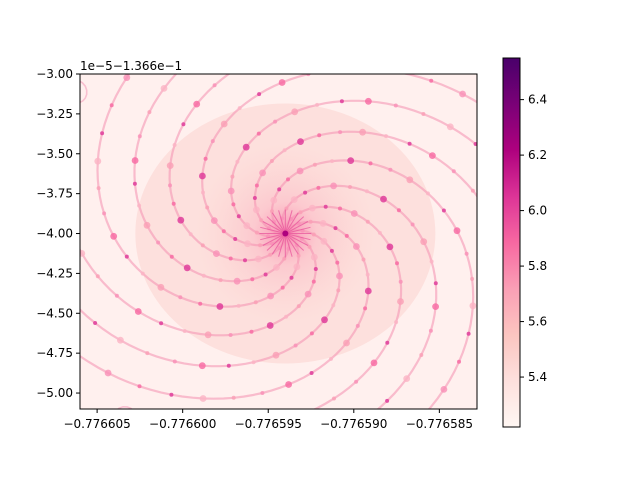  Describe the element at coordinates (537, 322) in the screenshot. I see `colorbar-tick-label: 5.6` at that location.